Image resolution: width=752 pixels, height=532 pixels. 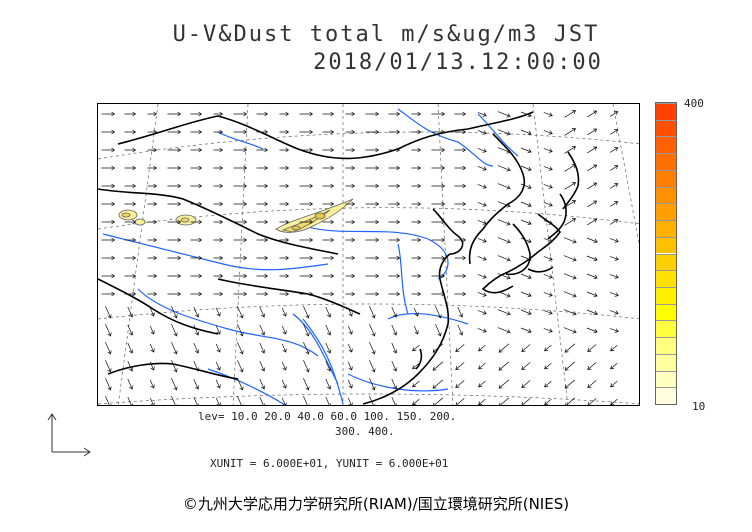 I want to click on copyright-notice: ©九州大学応用力学研究所(RIAM)/国立環境研究所(NIES), so click(x=376, y=504).